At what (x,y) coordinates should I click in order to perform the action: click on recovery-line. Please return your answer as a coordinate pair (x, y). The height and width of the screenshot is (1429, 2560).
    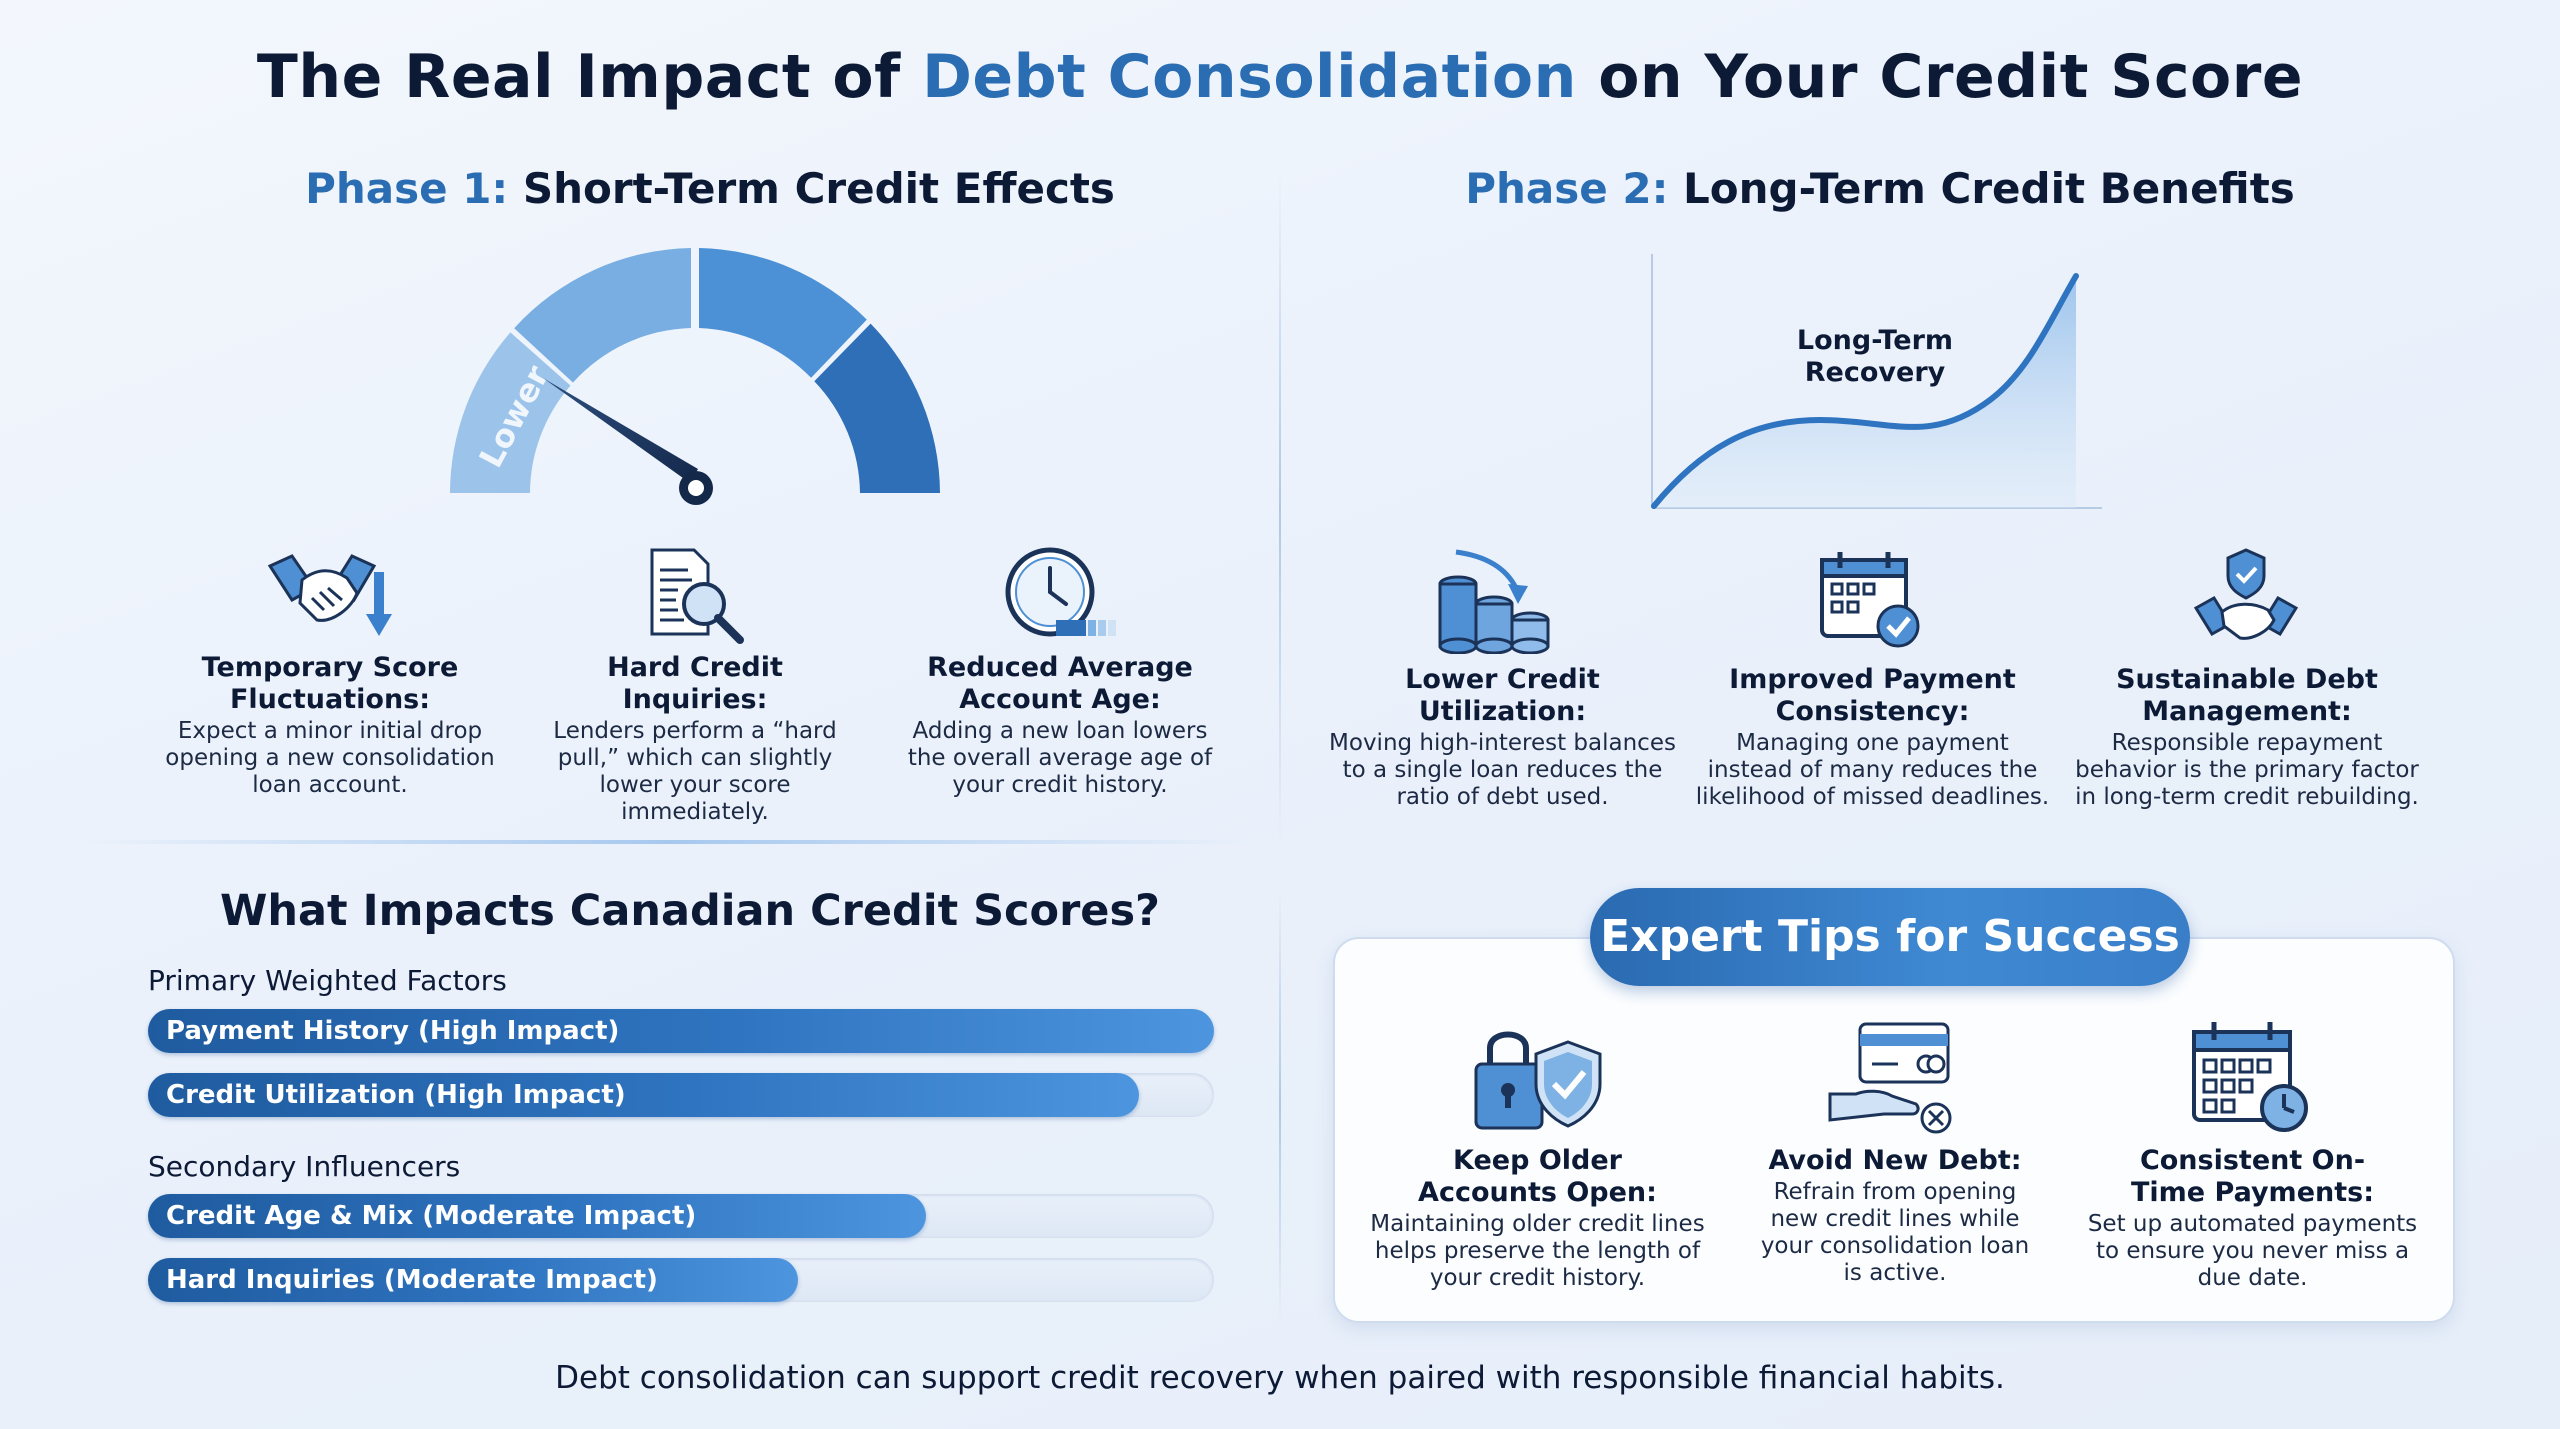
    Looking at the image, I should click on (1865, 391).